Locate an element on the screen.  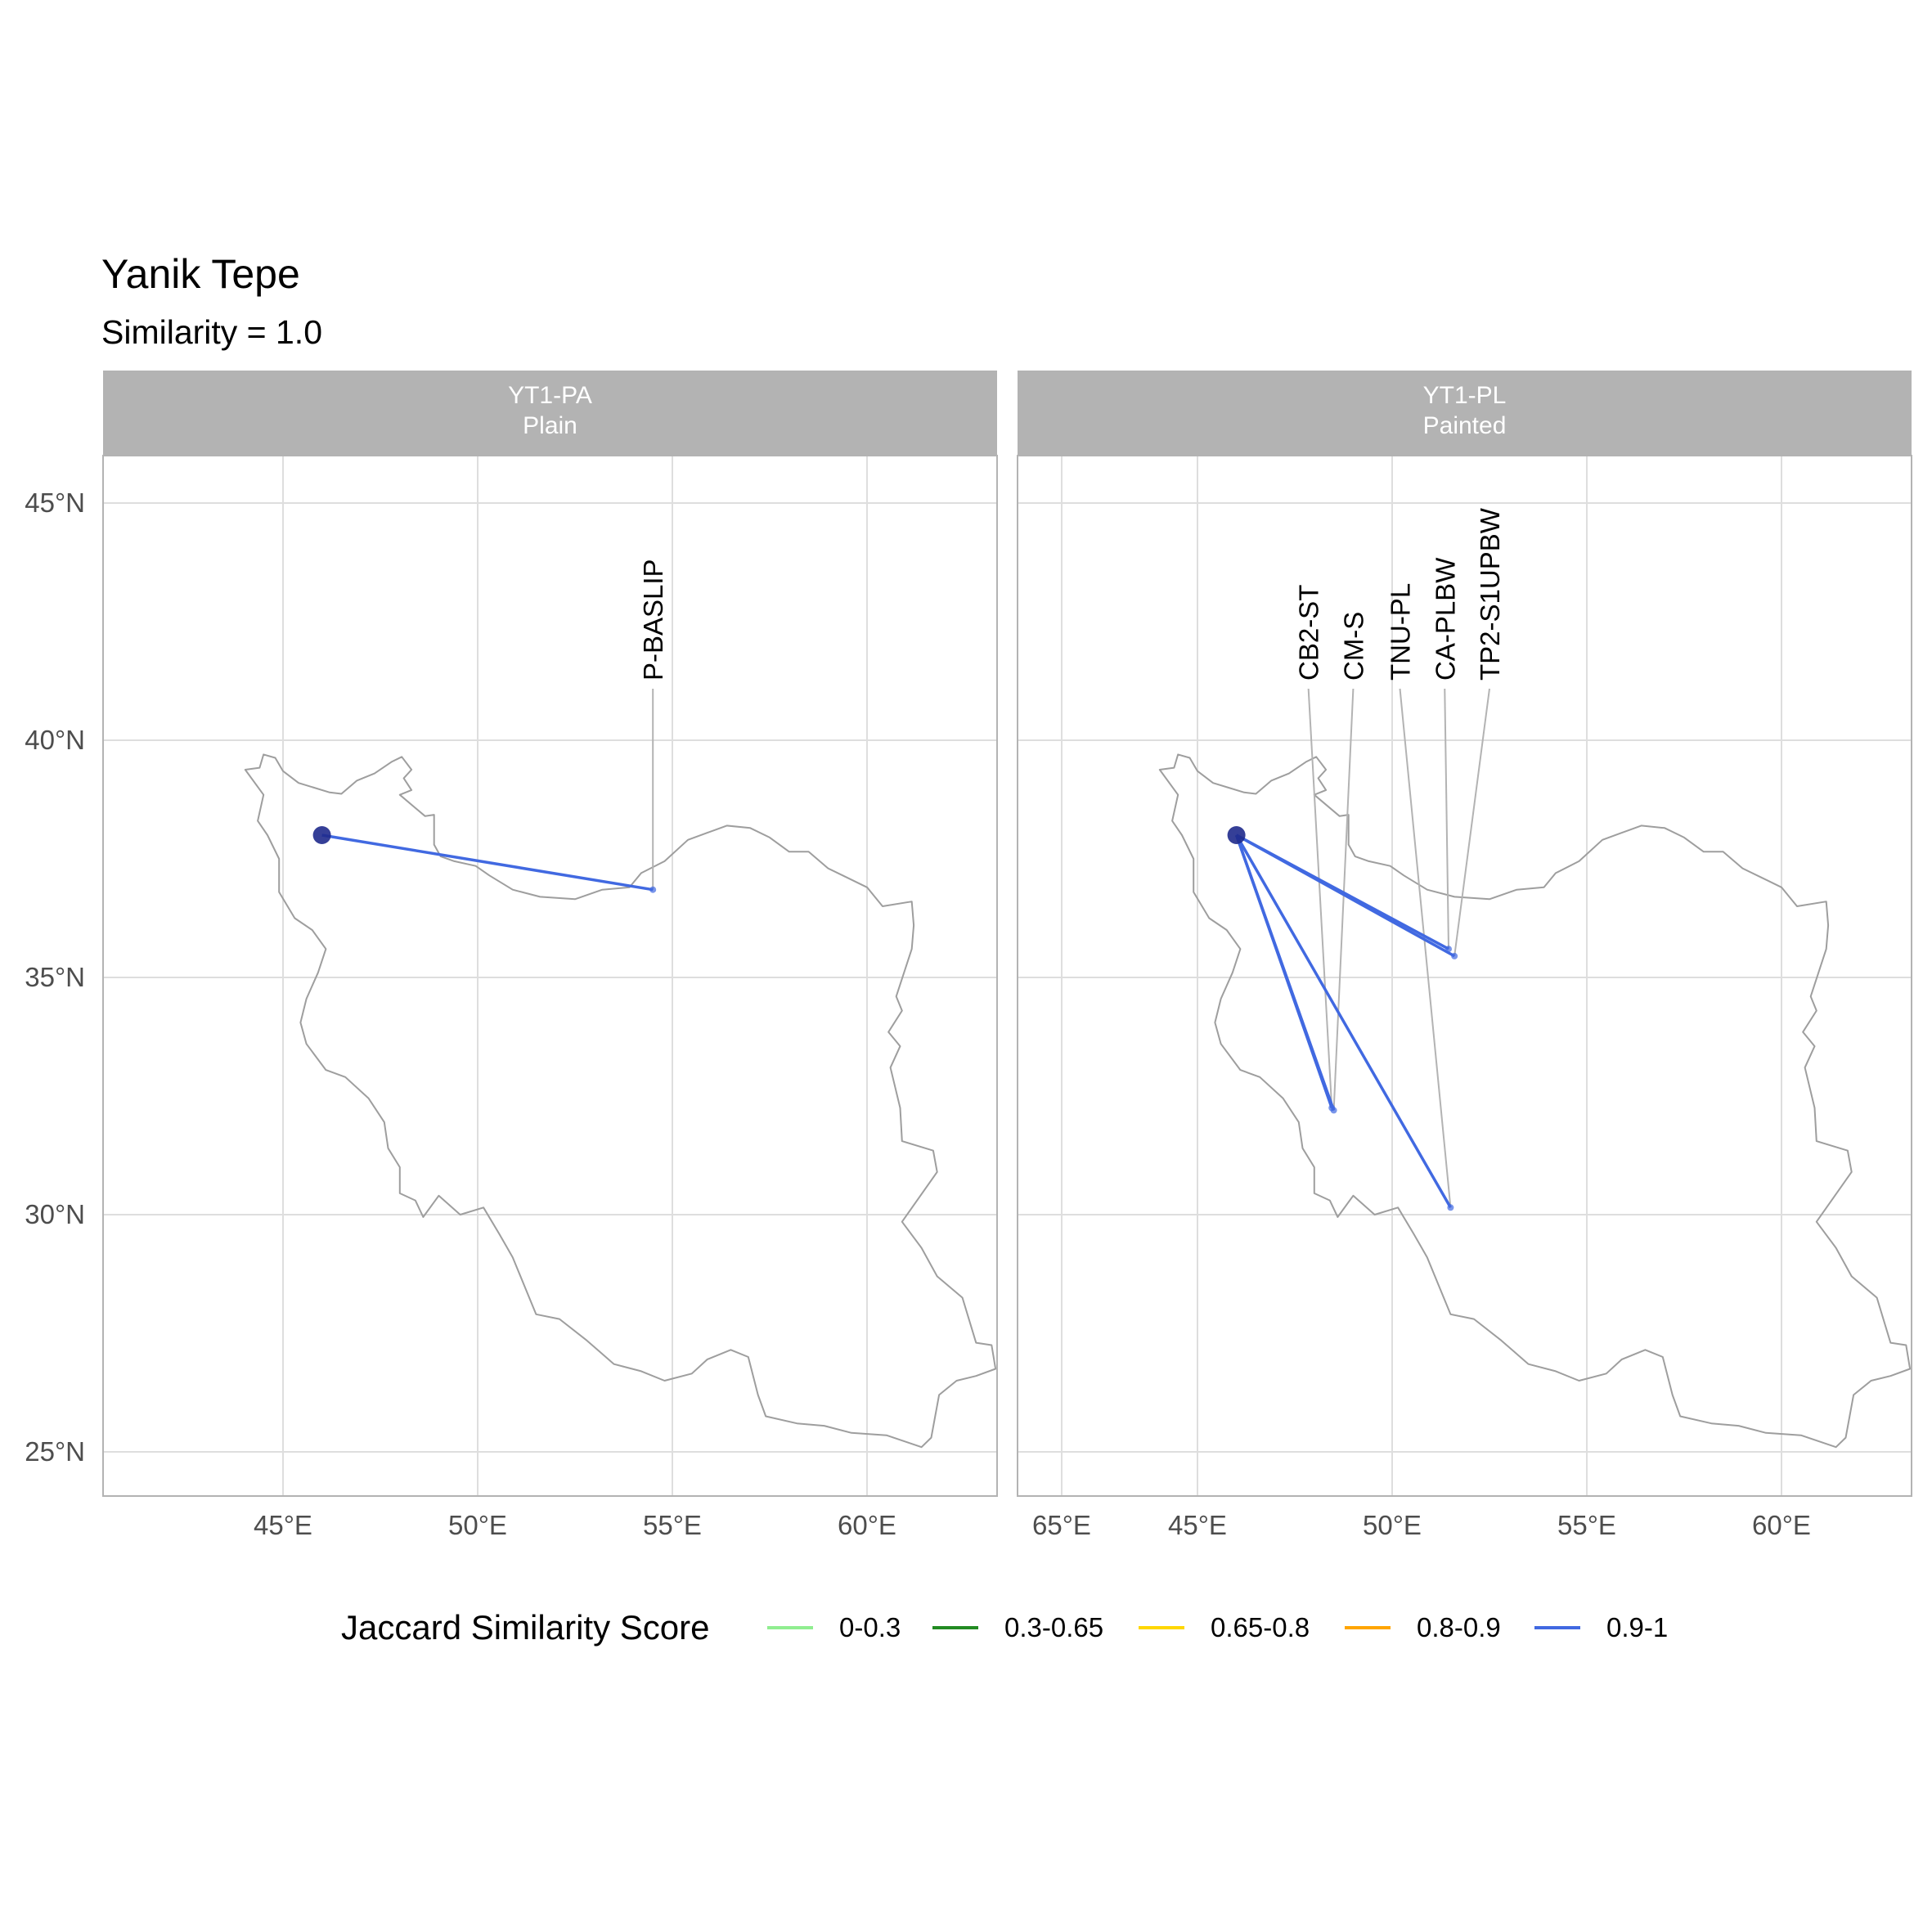
y-tick-label: 25°N is located at coordinates (55, 1452).